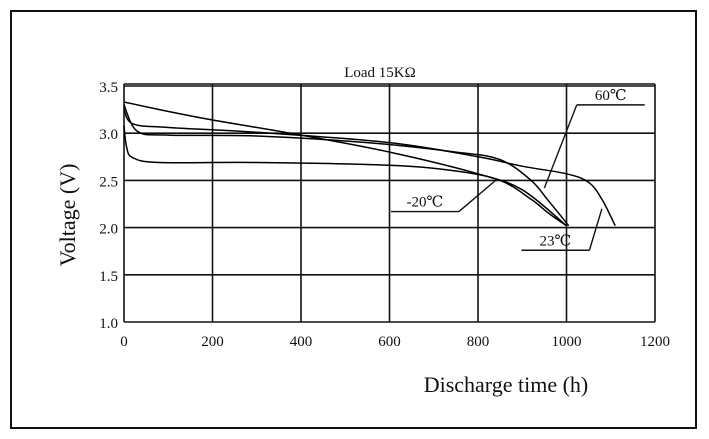  I want to click on annotations-layer: 60℃ -20℃ 23℃, so click(517, 169).